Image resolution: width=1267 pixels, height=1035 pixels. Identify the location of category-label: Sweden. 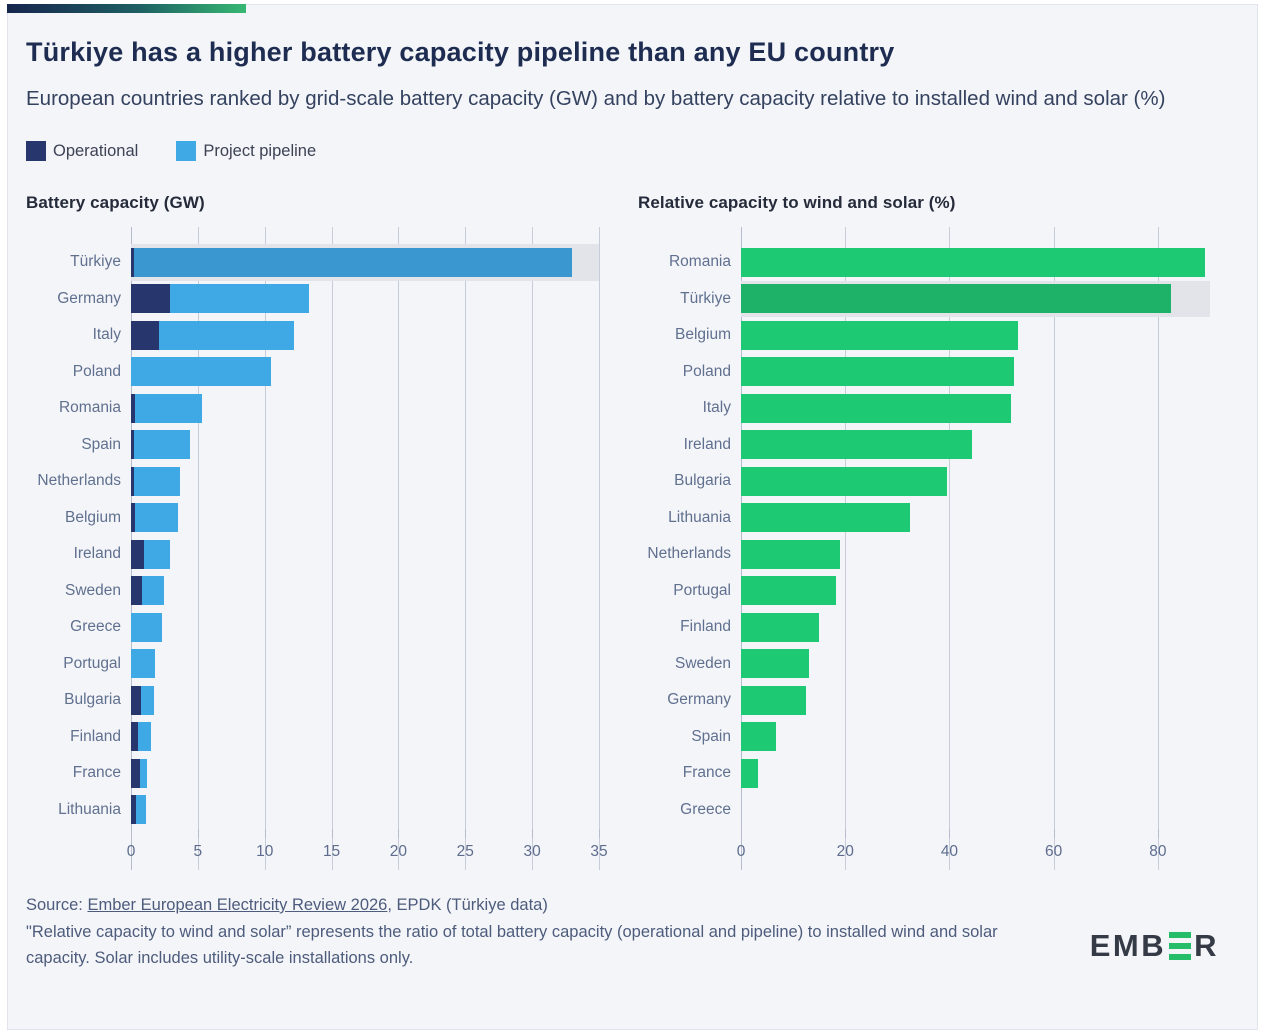
(702, 663).